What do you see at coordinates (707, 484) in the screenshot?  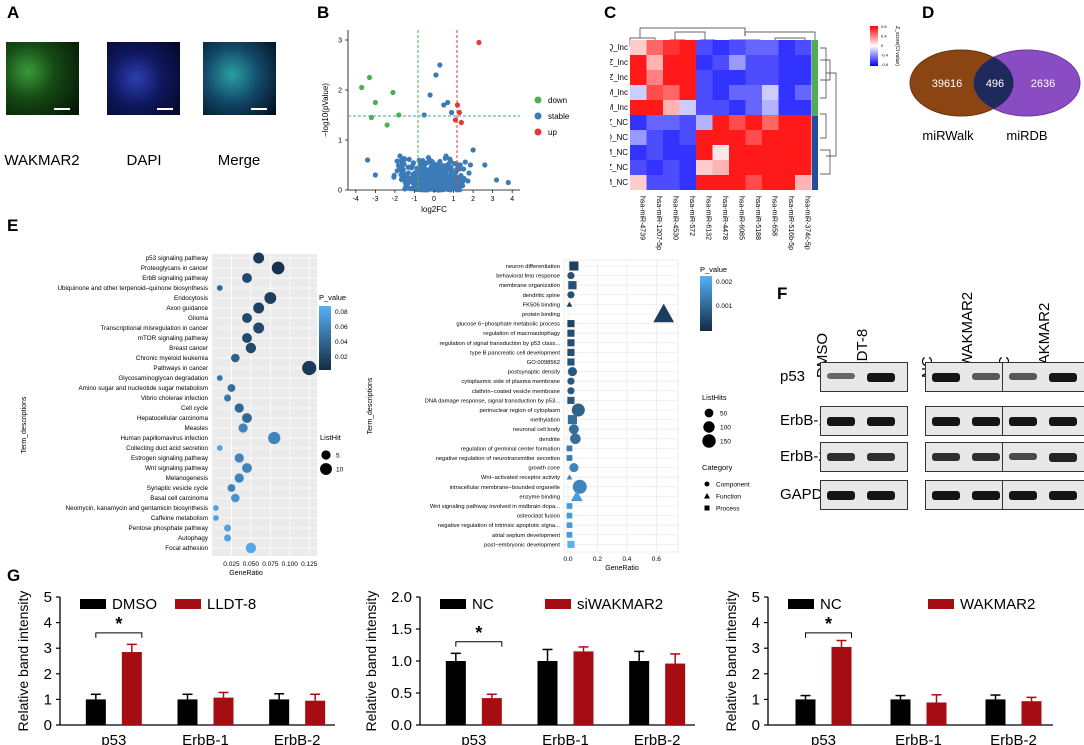 I see `go-legend-cat-circle` at bounding box center [707, 484].